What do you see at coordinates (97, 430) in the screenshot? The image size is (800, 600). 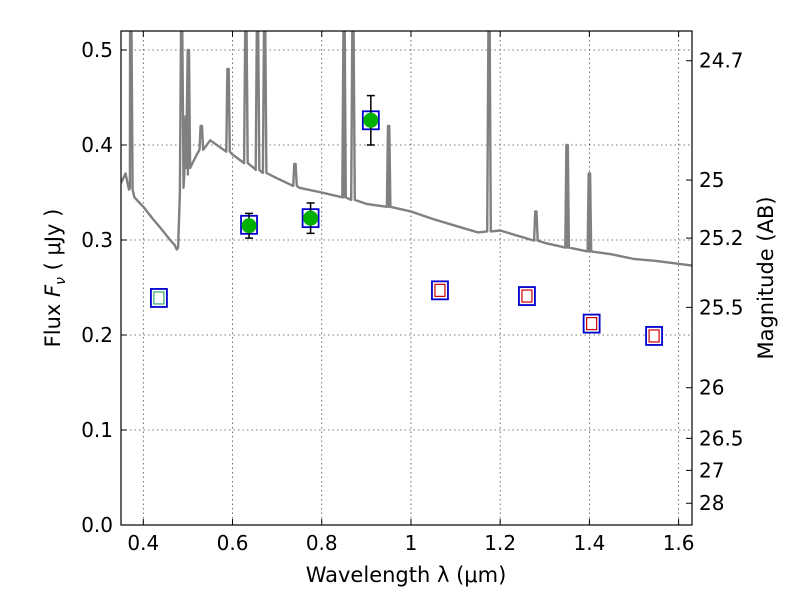 I see `y-tick-label: 0.1` at bounding box center [97, 430].